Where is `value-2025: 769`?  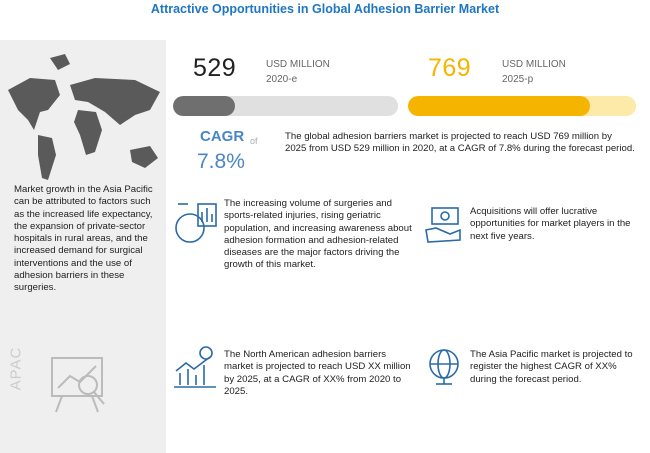 value-2025: 769 is located at coordinates (450, 68).